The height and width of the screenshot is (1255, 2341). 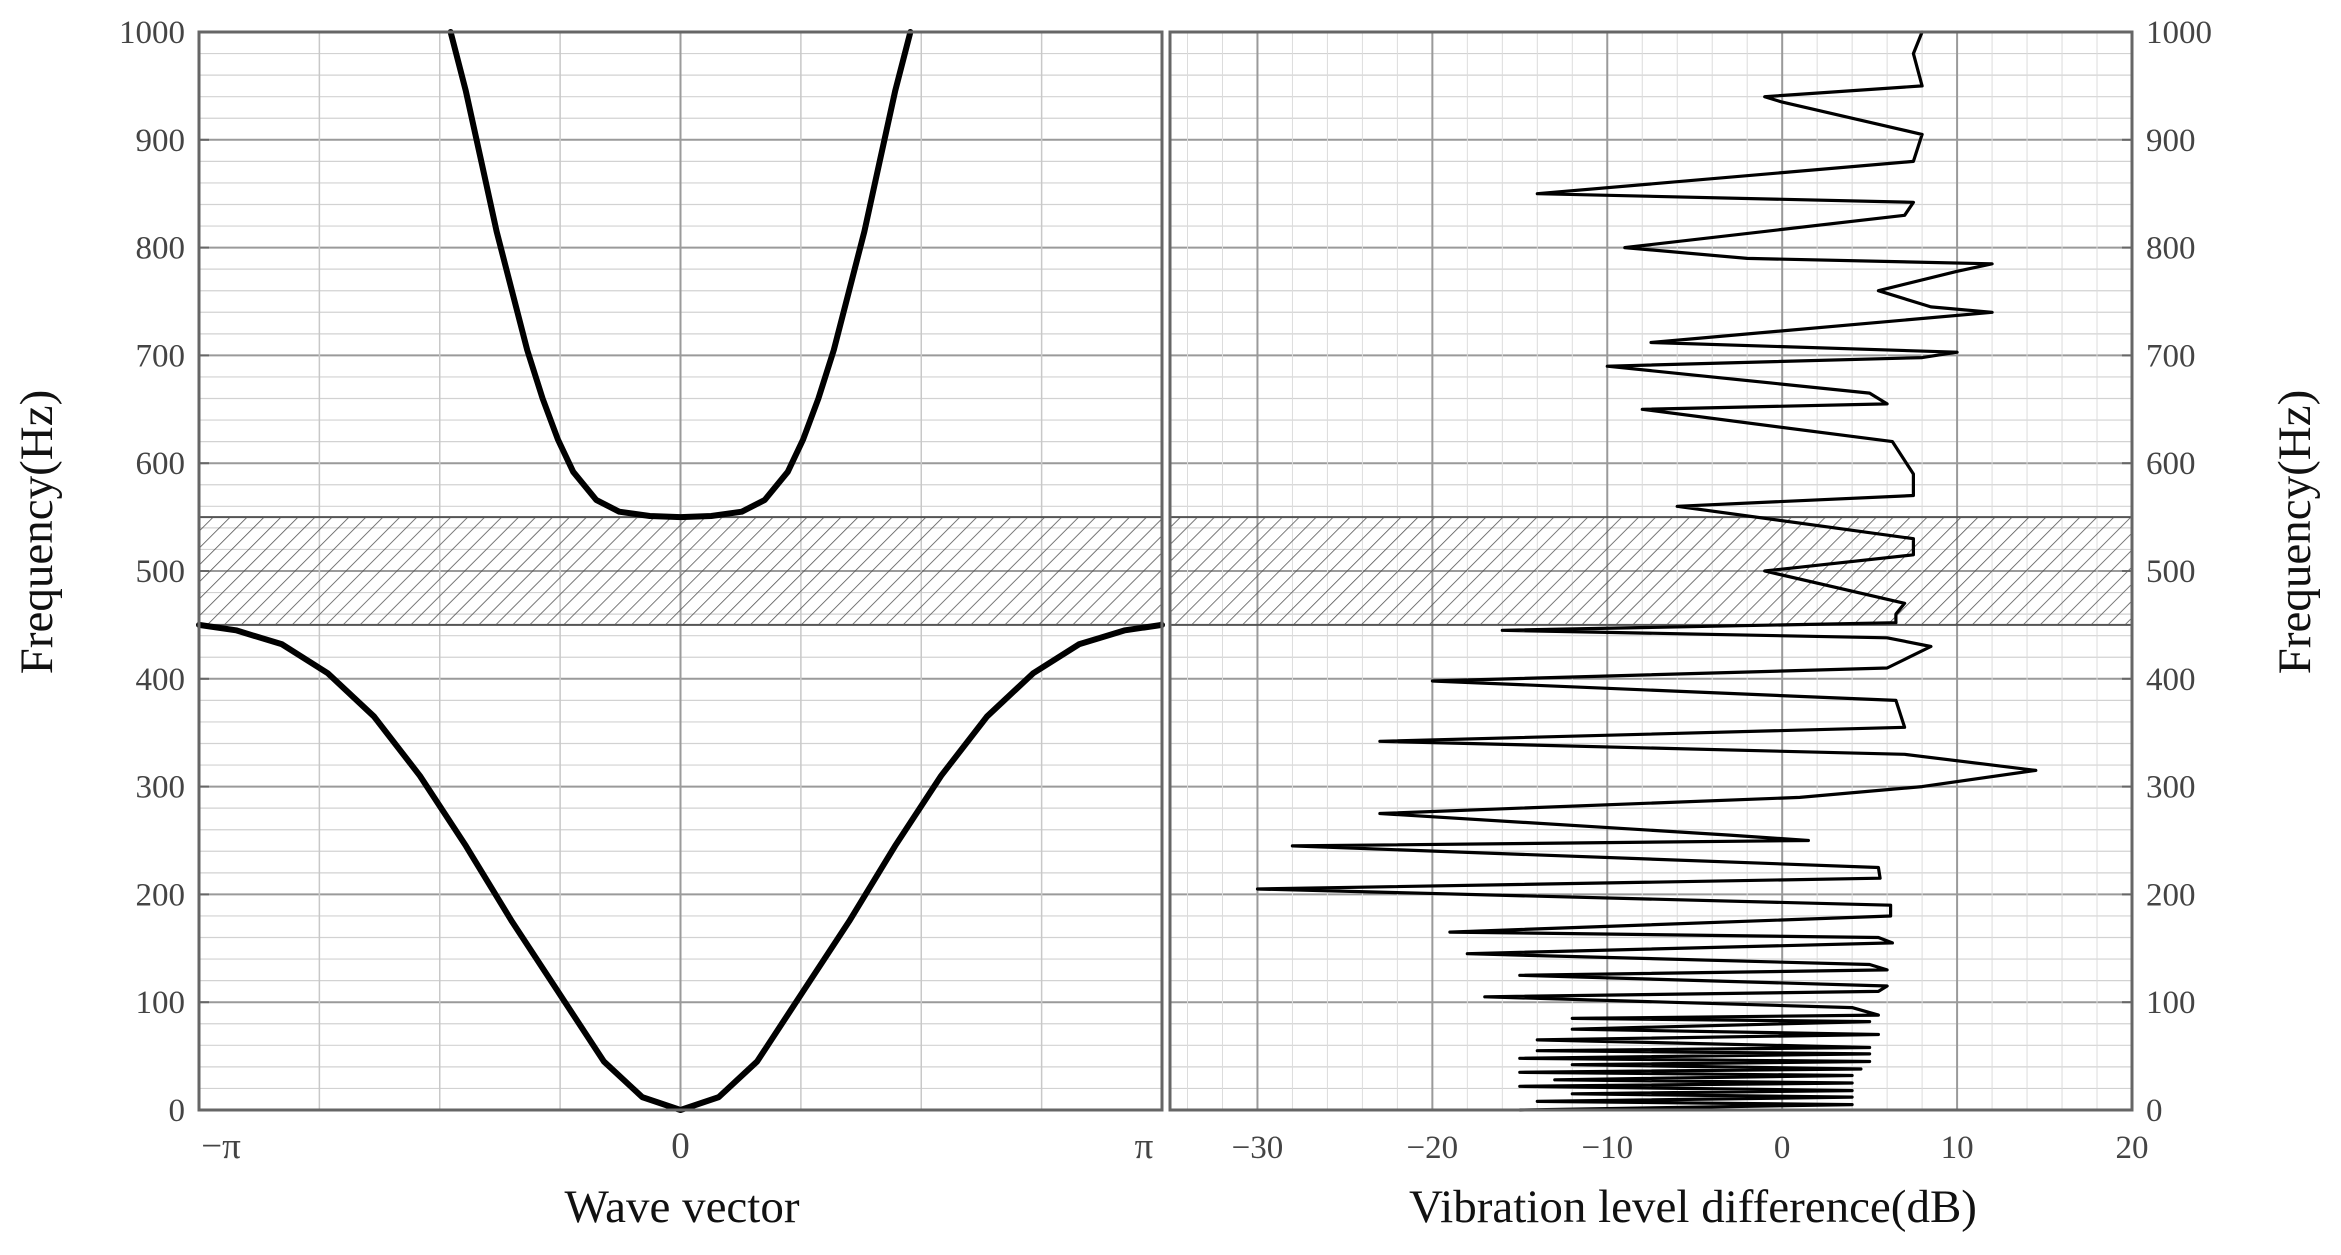 I want to click on x-tick-label: −10, so click(x=1607, y=1148).